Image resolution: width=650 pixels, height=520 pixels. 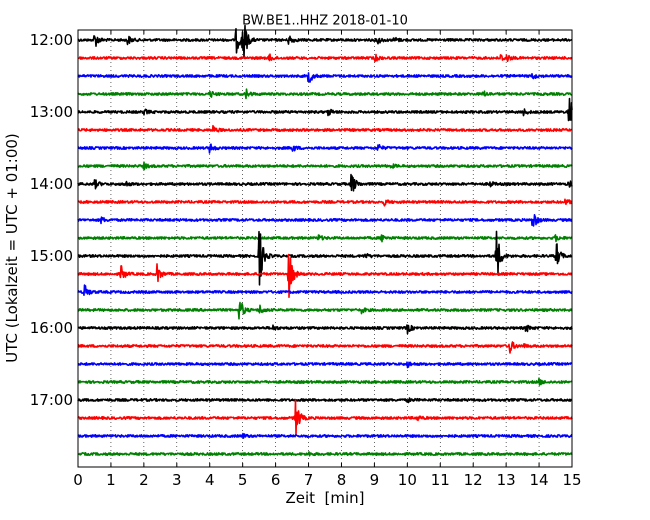 What do you see at coordinates (51, 184) in the screenshot?
I see `y-tick-label: 14:00` at bounding box center [51, 184].